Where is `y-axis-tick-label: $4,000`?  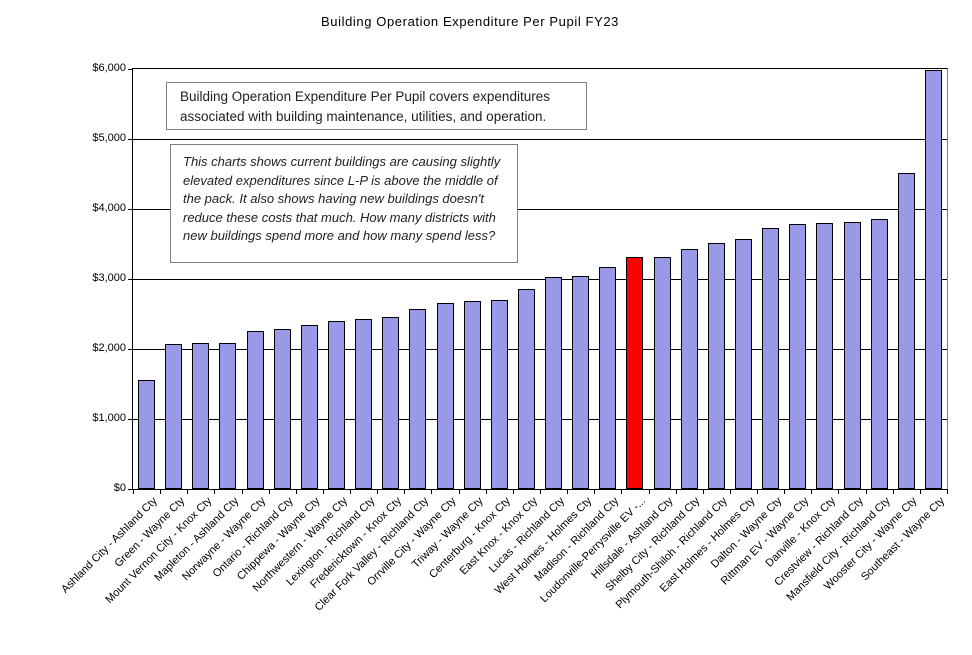 y-axis-tick-label: $4,000 is located at coordinates (109, 208).